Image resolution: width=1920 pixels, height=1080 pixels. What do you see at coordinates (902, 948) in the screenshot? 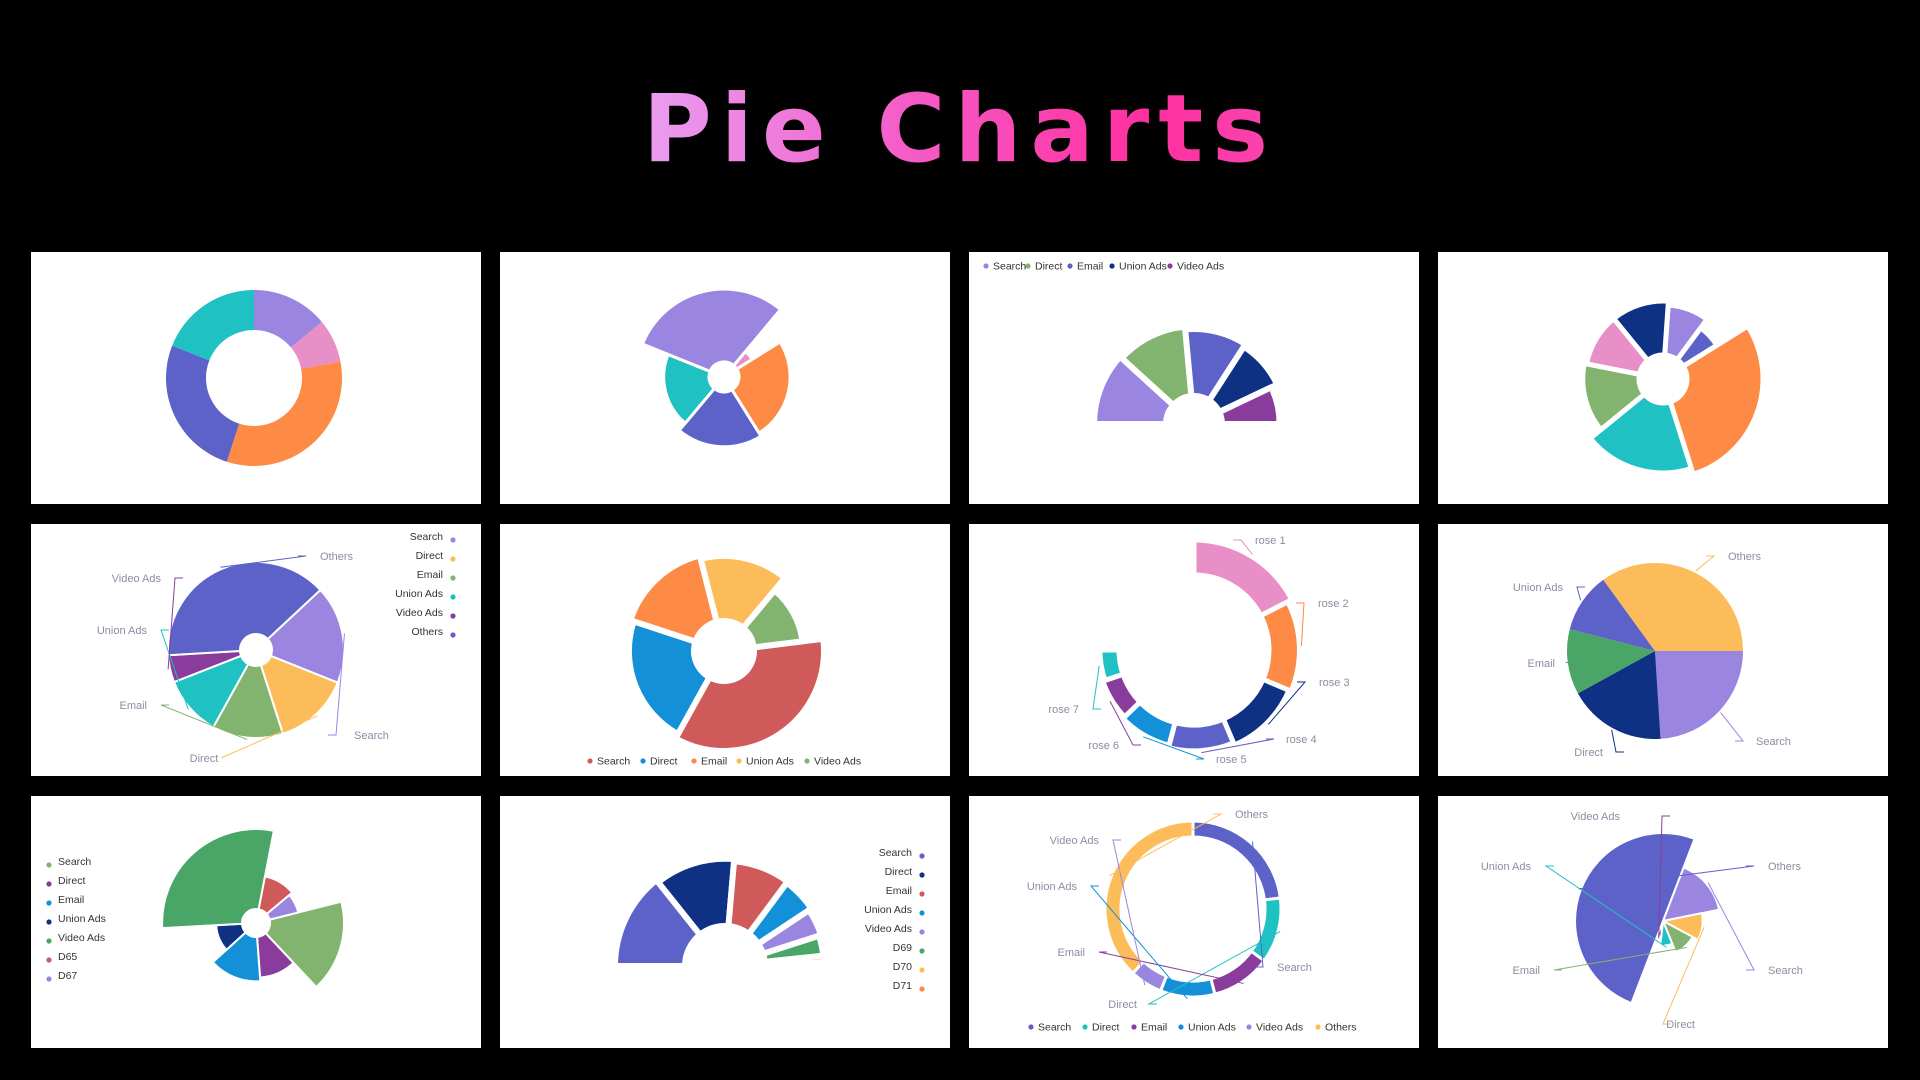
I see `legend-item-d69: D69` at bounding box center [902, 948].